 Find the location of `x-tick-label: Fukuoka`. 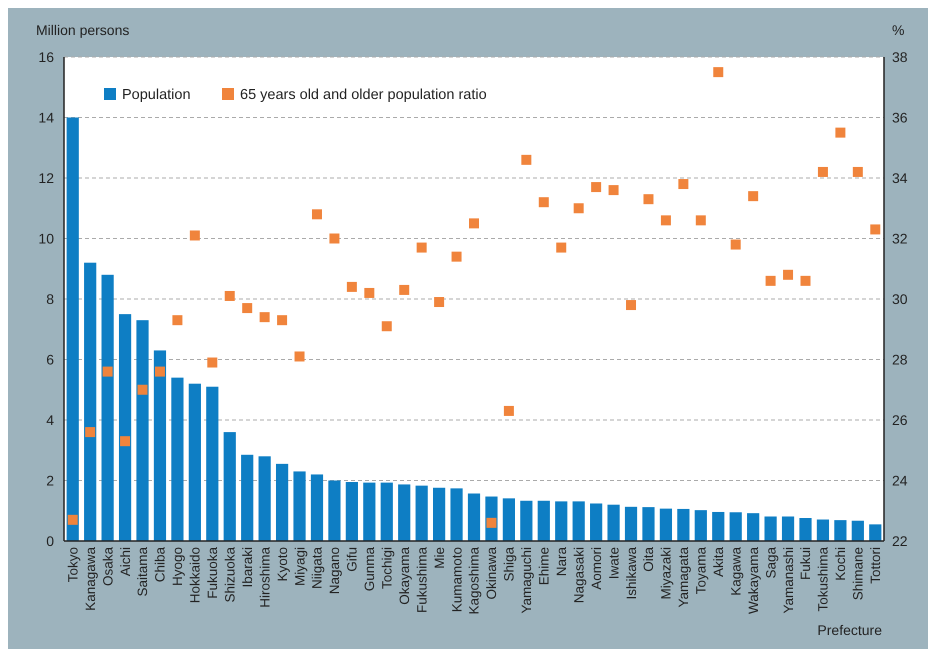

x-tick-label: Fukuoka is located at coordinates (212, 572).